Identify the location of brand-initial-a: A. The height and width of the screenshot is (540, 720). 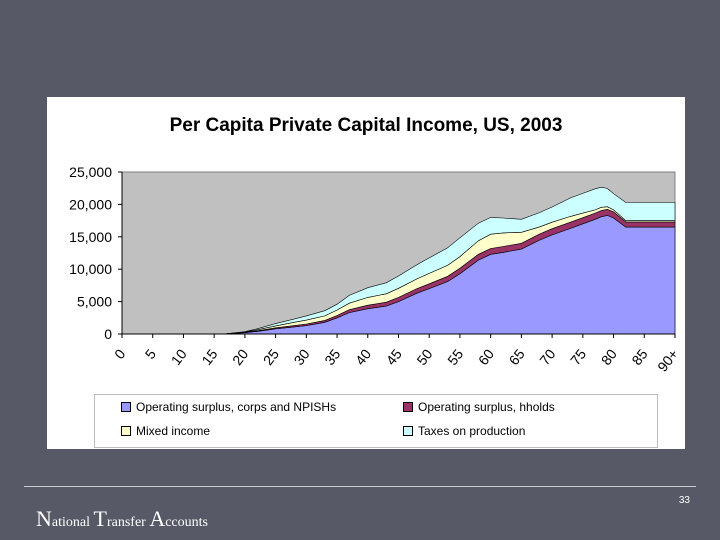
(157, 518).